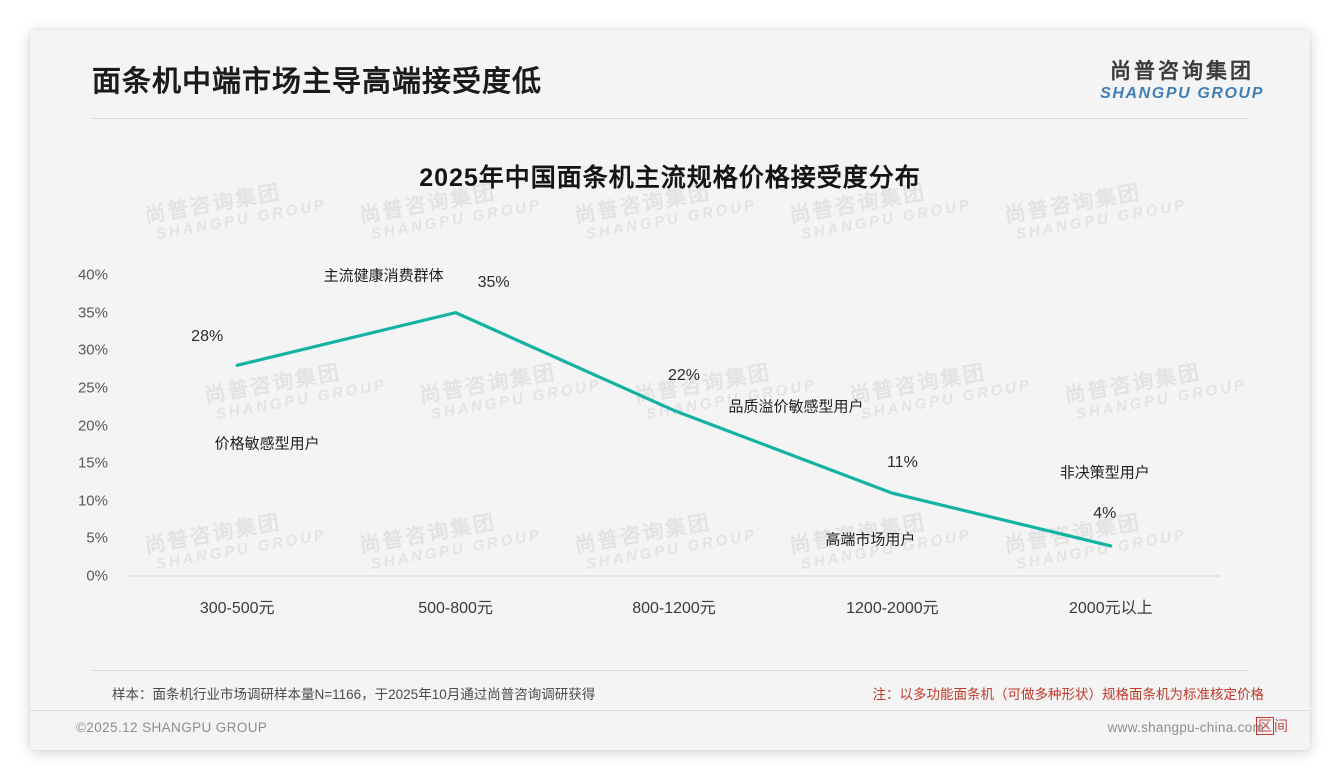  I want to click on data-value-label: 35%, so click(493, 282).